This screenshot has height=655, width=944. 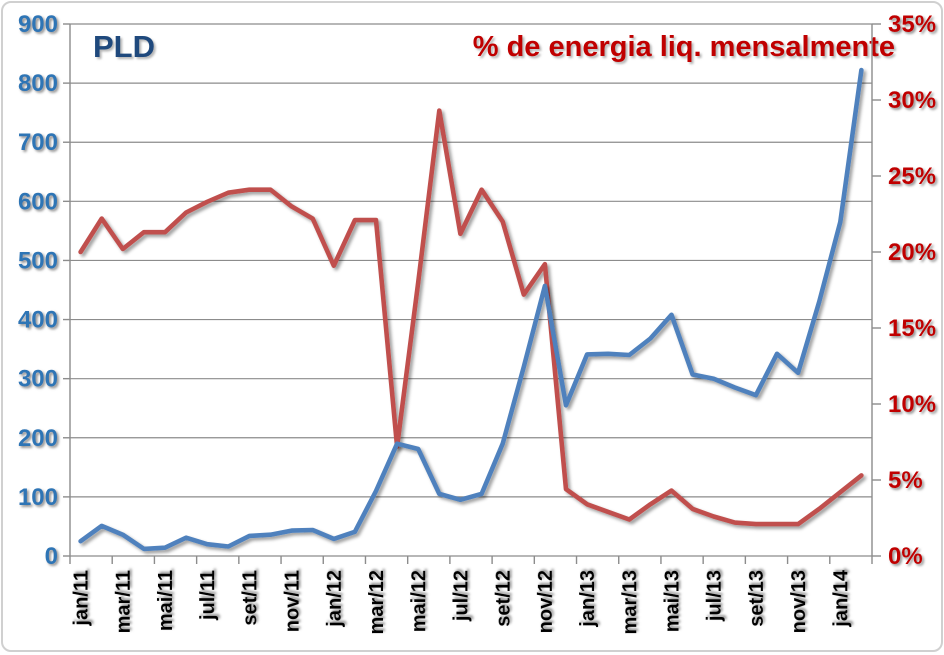 I want to click on left-series-title: PLD, so click(x=124, y=46).